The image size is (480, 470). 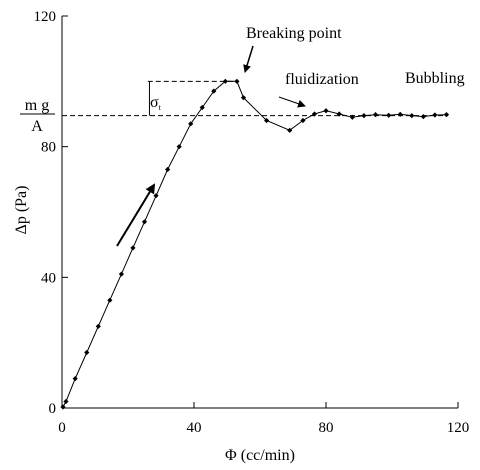 What do you see at coordinates (62, 428) in the screenshot?
I see `x-tick-label: 0` at bounding box center [62, 428].